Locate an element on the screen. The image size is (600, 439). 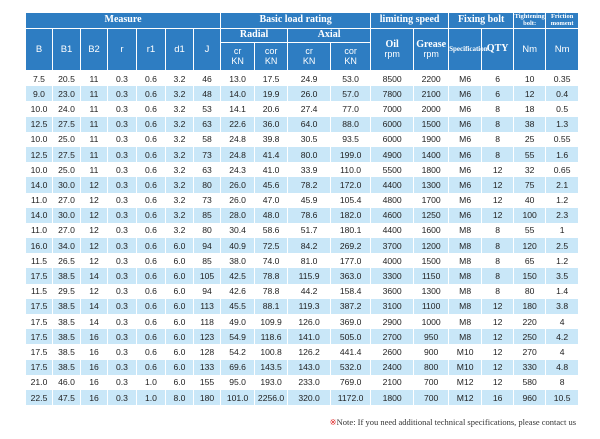
table-cell: 105 is located at coordinates (207, 276).